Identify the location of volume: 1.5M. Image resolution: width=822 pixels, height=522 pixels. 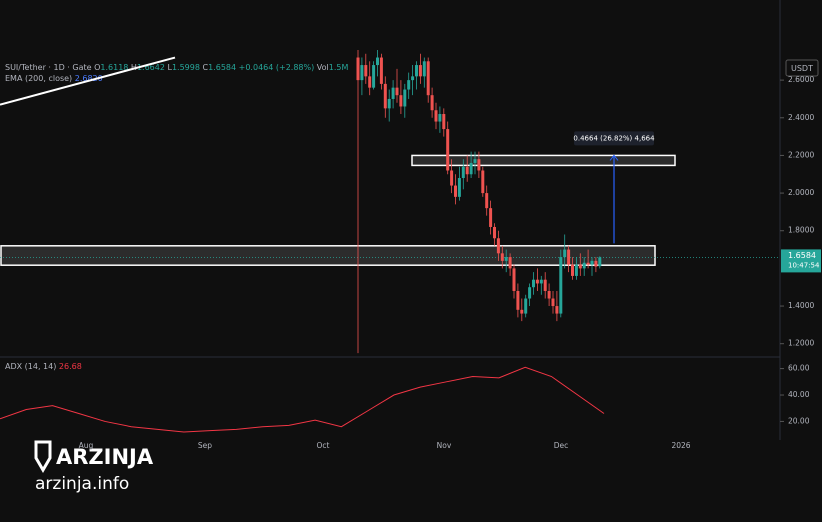
(339, 67).